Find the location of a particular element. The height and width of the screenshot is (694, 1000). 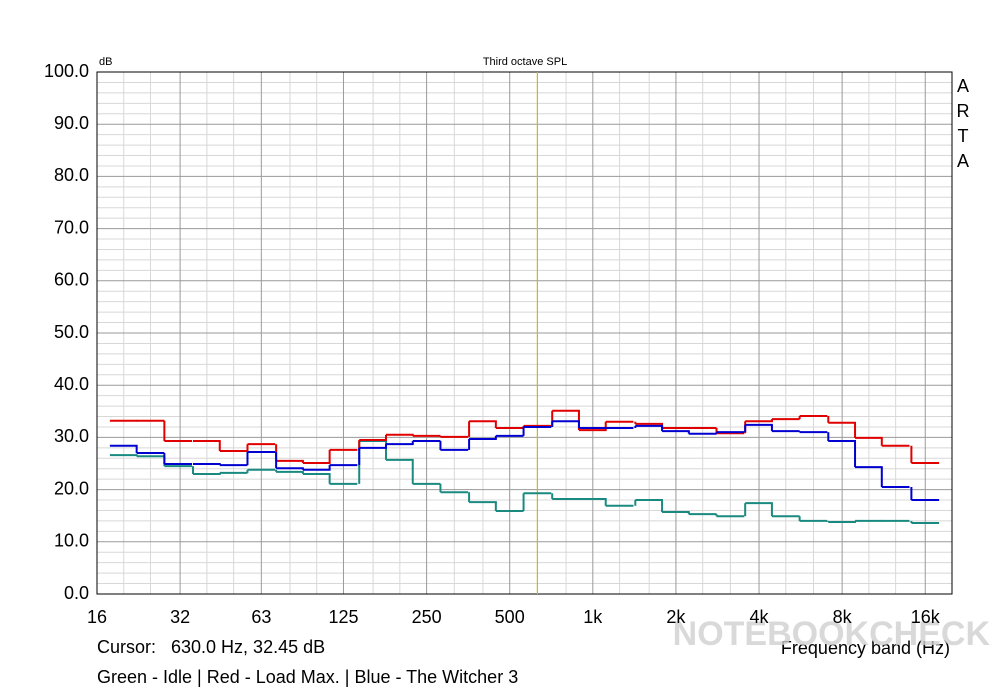

x-tick-label: 1k is located at coordinates (593, 617).